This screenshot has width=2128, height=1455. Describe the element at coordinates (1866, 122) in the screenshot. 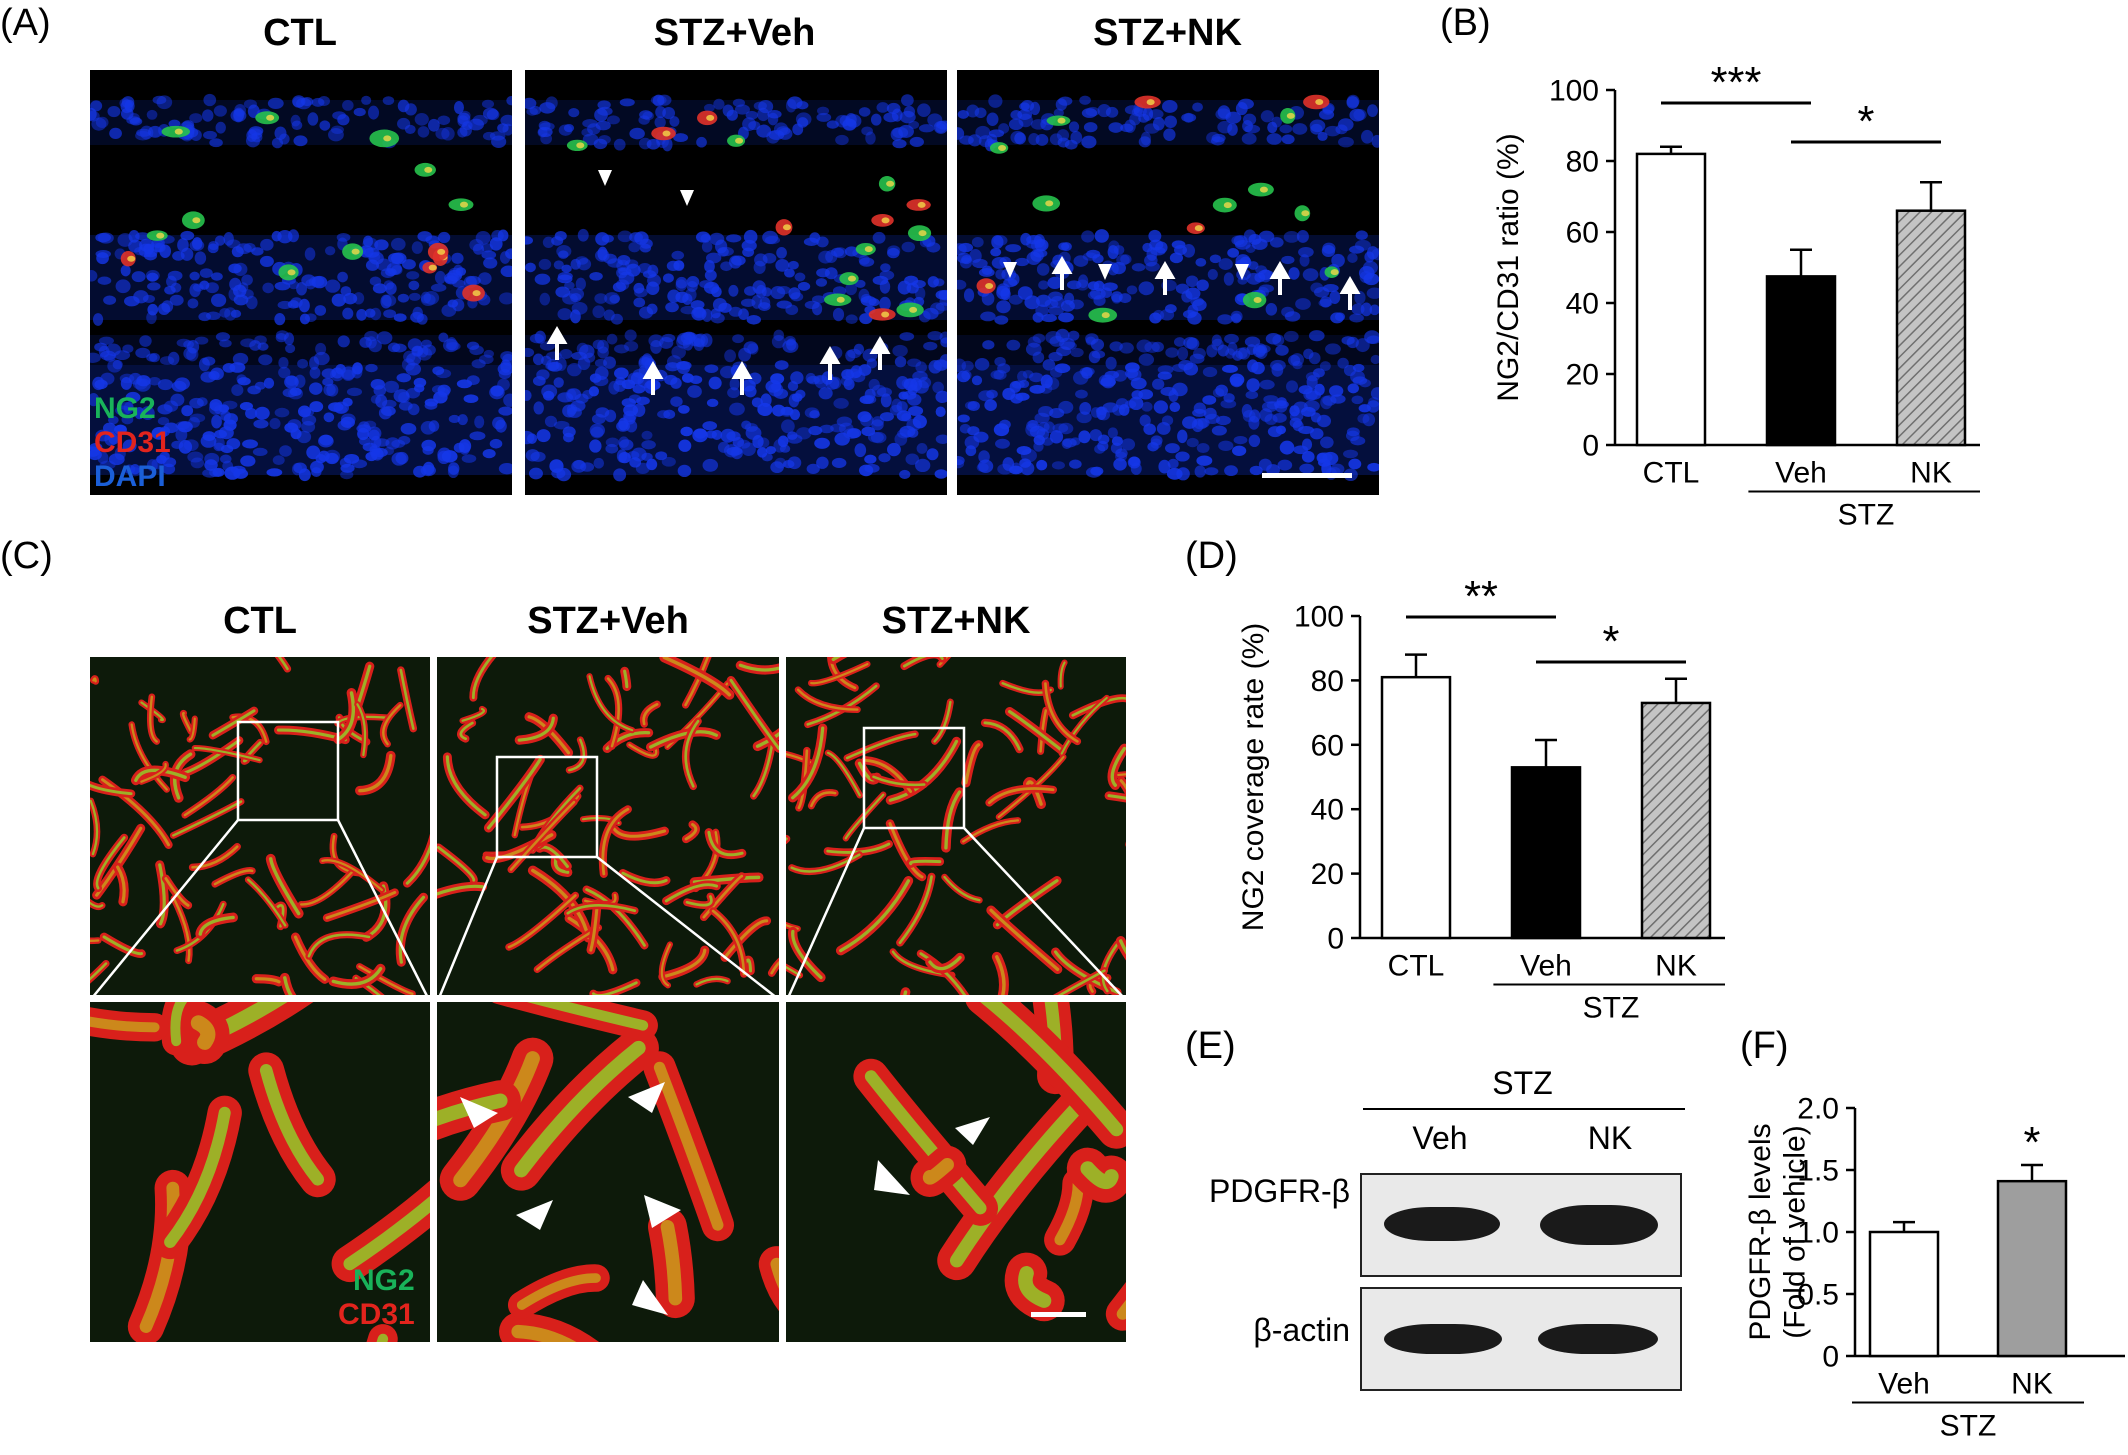

I see `significance-stars: *` at that location.